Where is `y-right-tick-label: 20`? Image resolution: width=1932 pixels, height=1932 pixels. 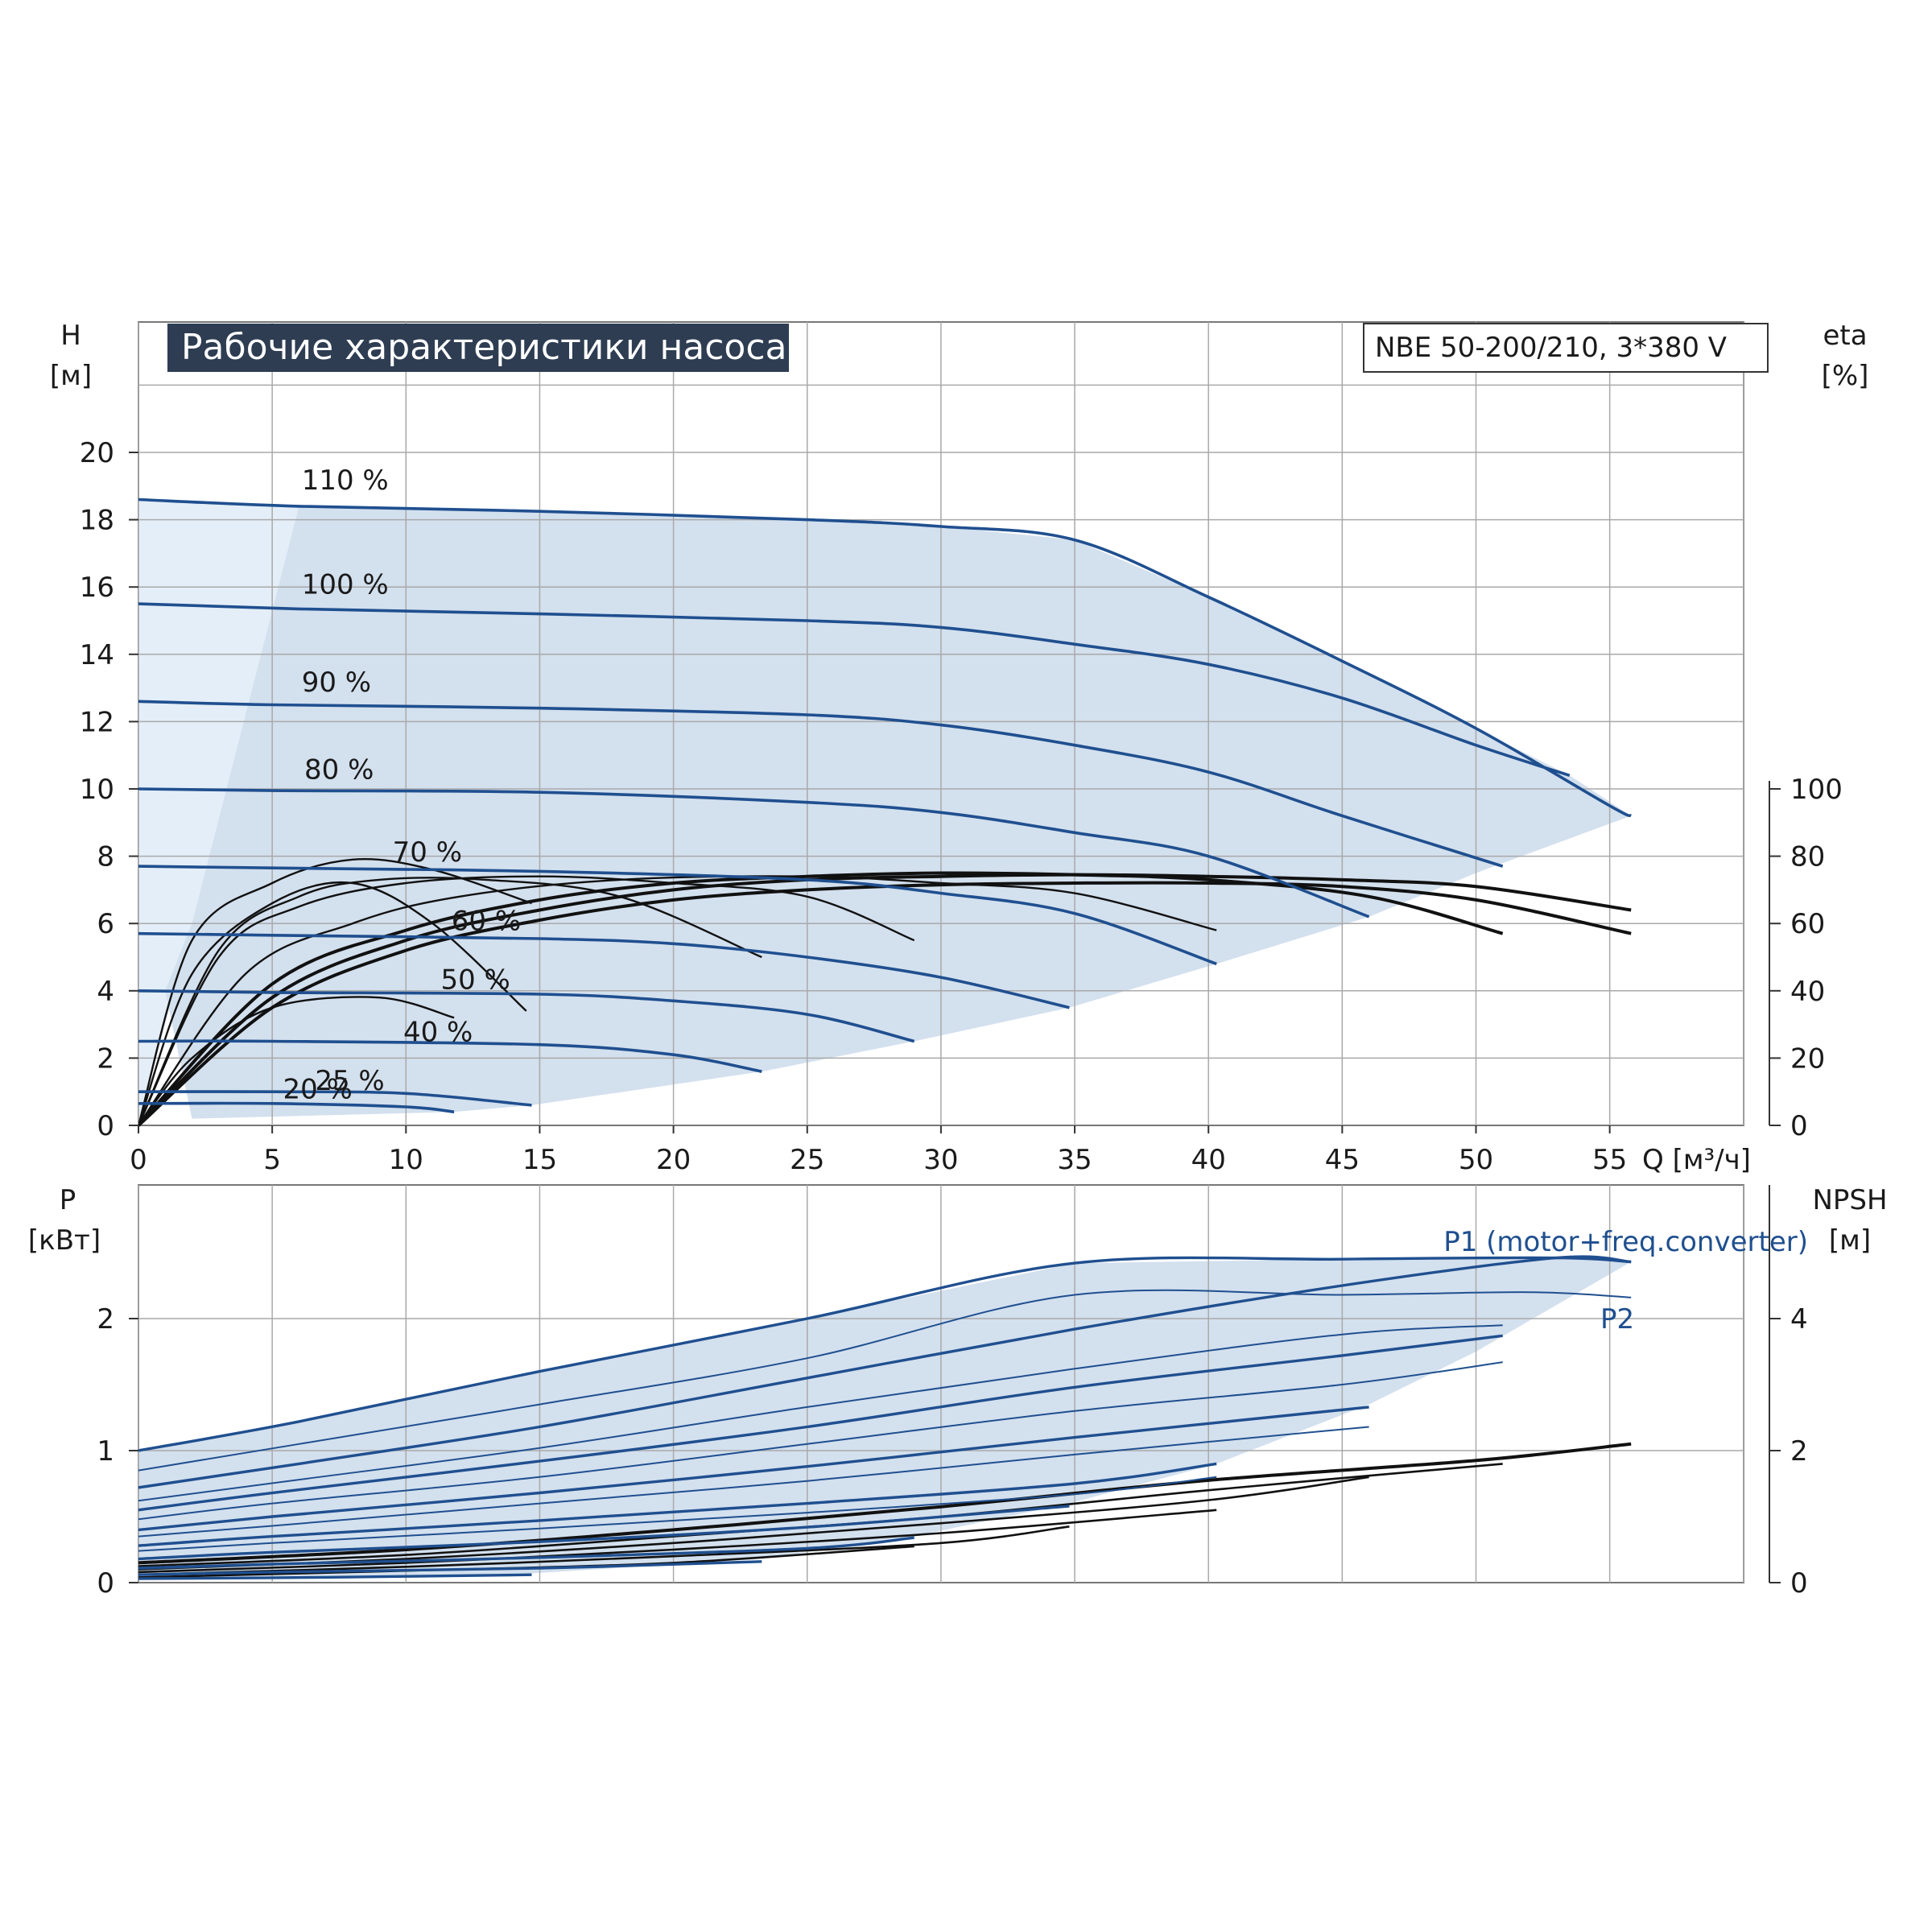
y-right-tick-label: 20 is located at coordinates (1807, 1058).